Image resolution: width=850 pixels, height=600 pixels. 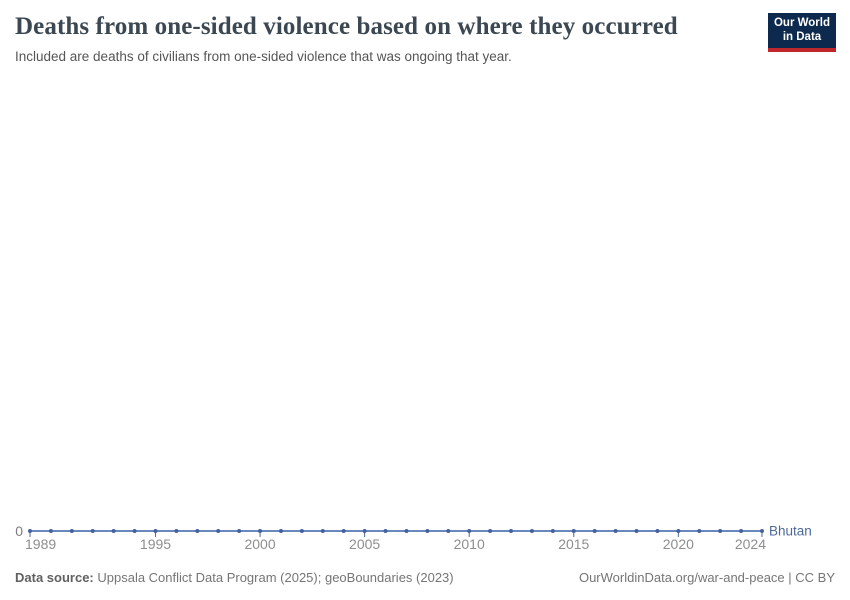 I want to click on data-source-label: Data source:, so click(x=54, y=577).